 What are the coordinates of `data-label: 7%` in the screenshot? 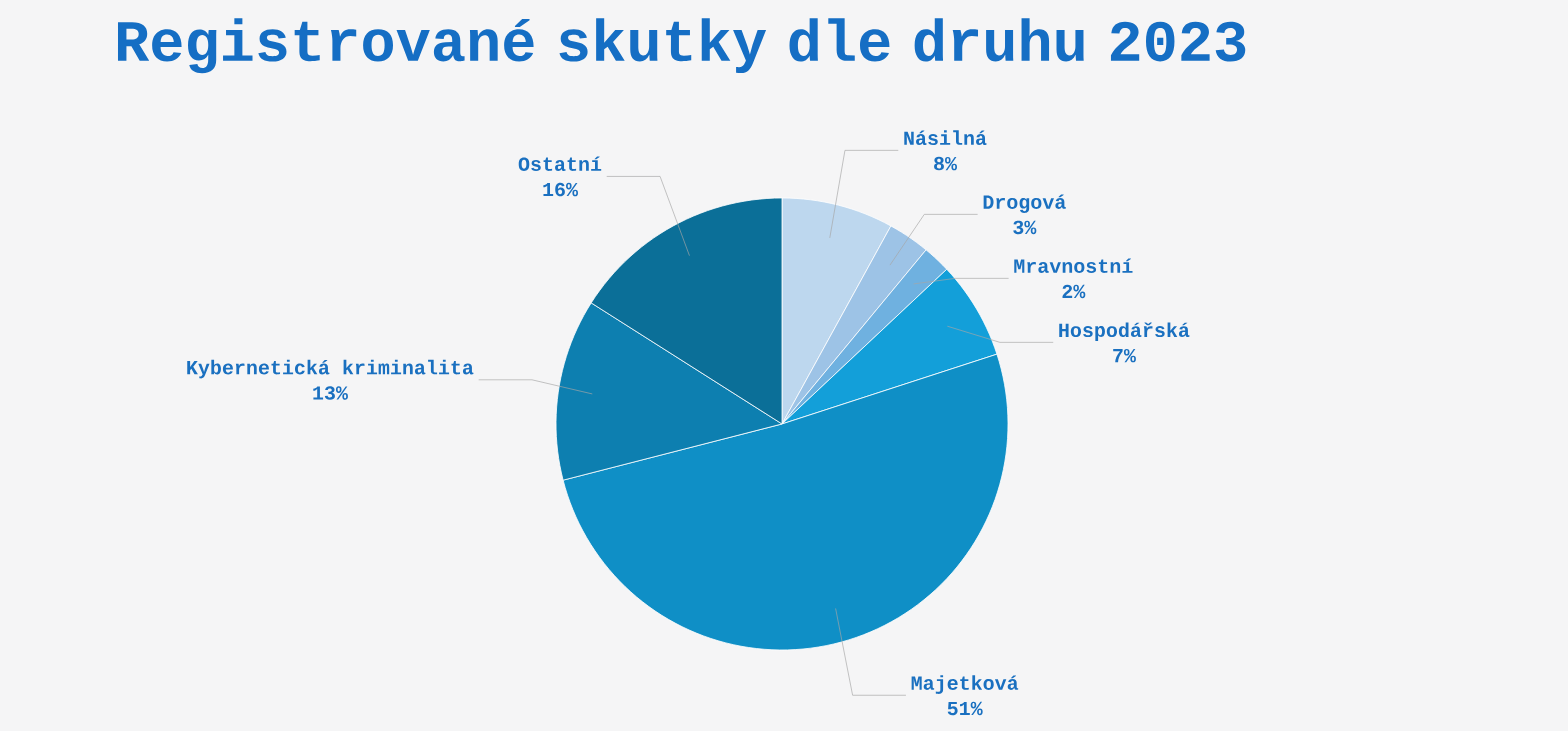 It's located at (1124, 355).